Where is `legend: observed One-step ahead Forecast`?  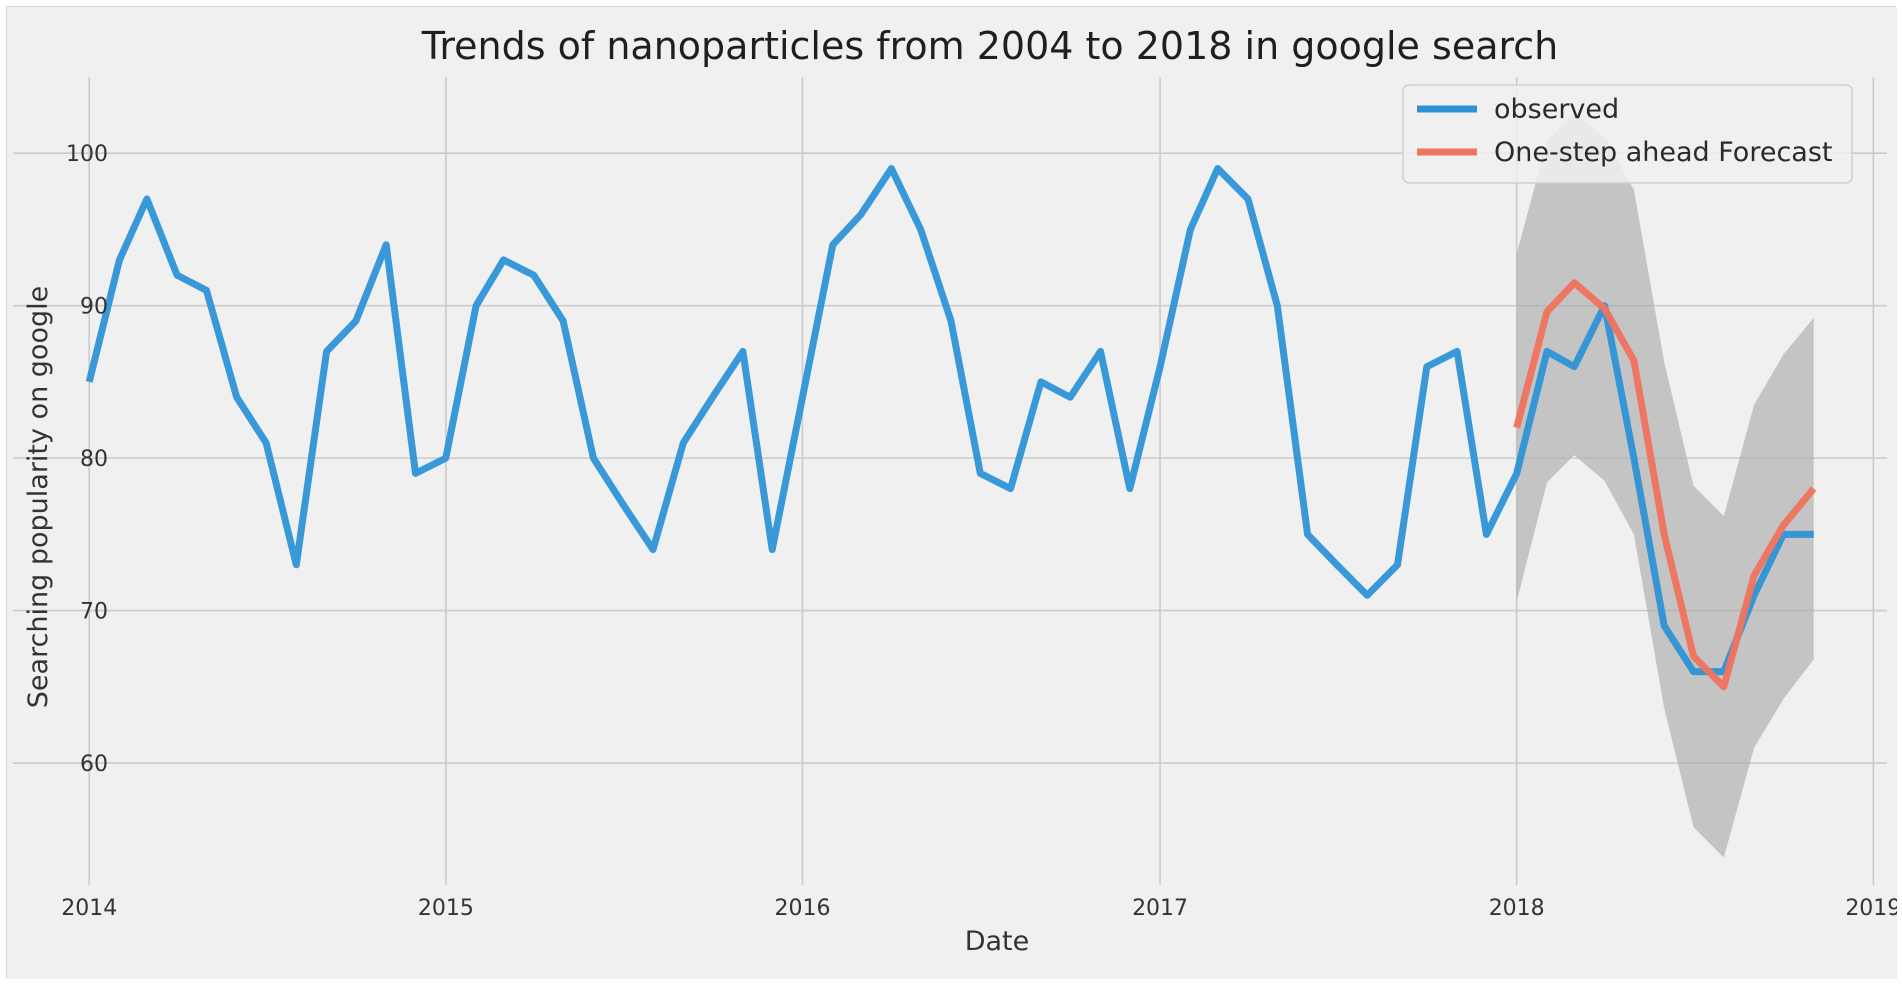
legend: observed One-step ahead Forecast is located at coordinates (1627, 134).